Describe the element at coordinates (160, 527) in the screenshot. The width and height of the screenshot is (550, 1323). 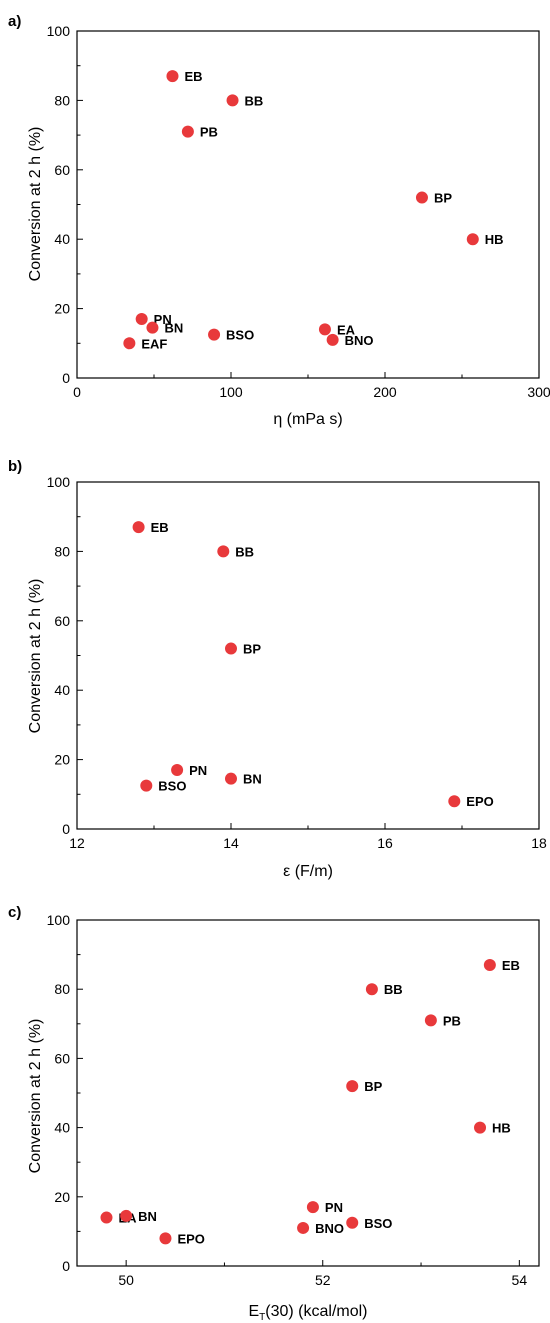
I see `panel-b-point-label-eb: EB` at that location.